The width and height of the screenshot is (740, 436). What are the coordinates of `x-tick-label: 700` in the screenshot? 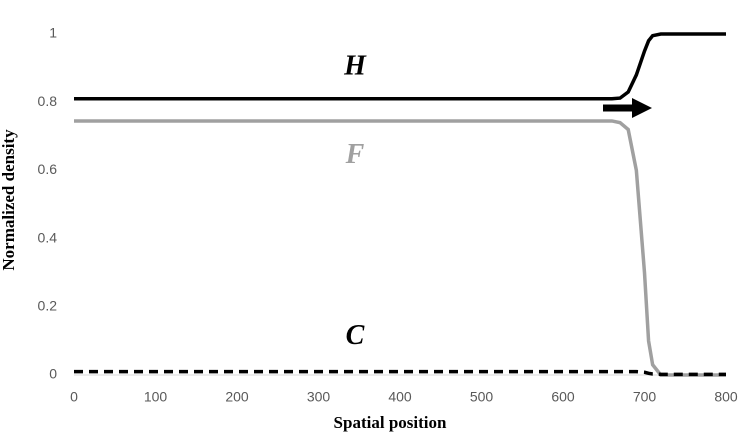 It's located at (645, 397).